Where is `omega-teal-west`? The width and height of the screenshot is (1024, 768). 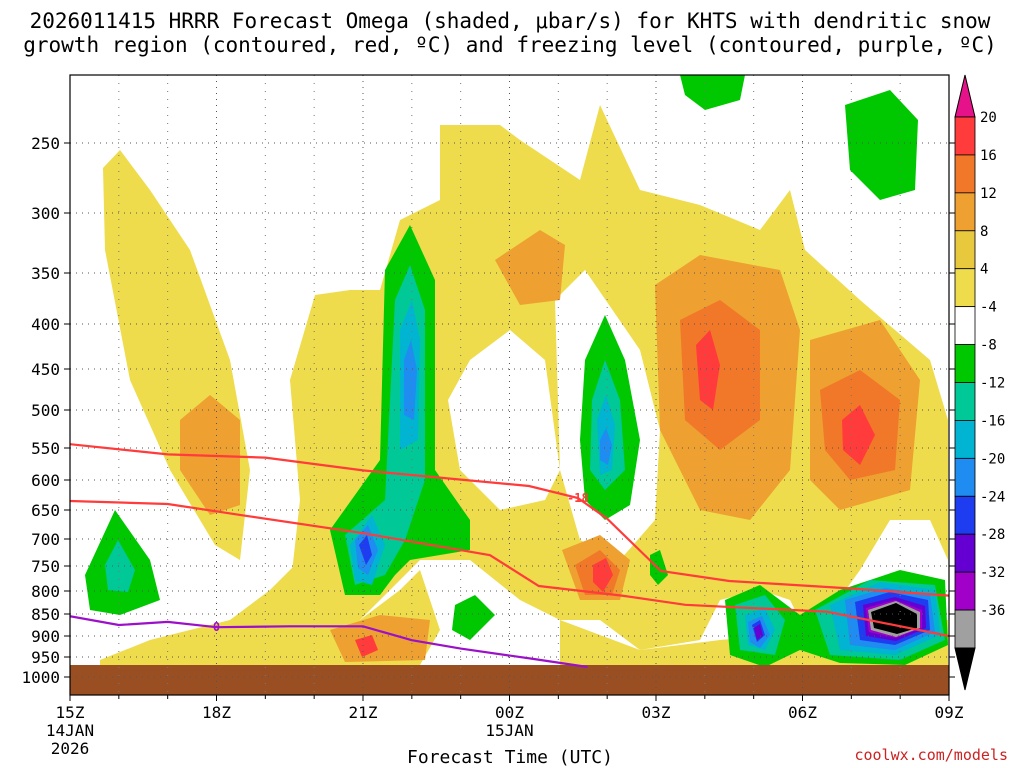 omega-teal-west is located at coordinates (120, 566).